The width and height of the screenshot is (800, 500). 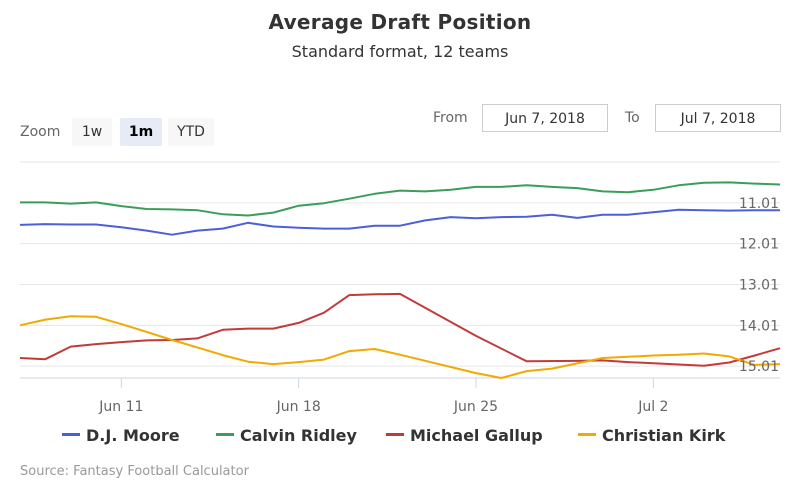 I want to click on legend-item: Michael Gallup, so click(x=464, y=435).